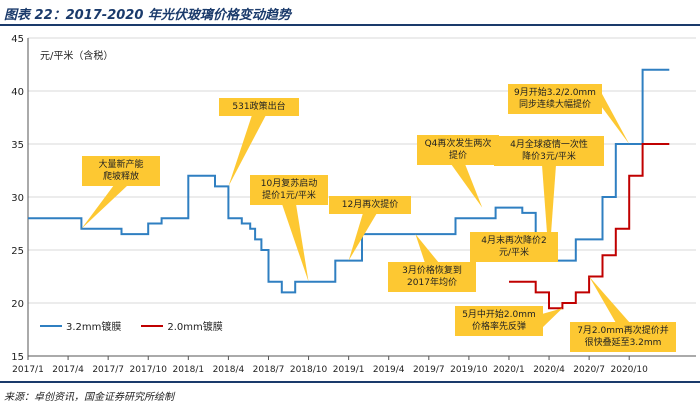  I want to click on x-tick-label-1: 2017/4, so click(68, 370).